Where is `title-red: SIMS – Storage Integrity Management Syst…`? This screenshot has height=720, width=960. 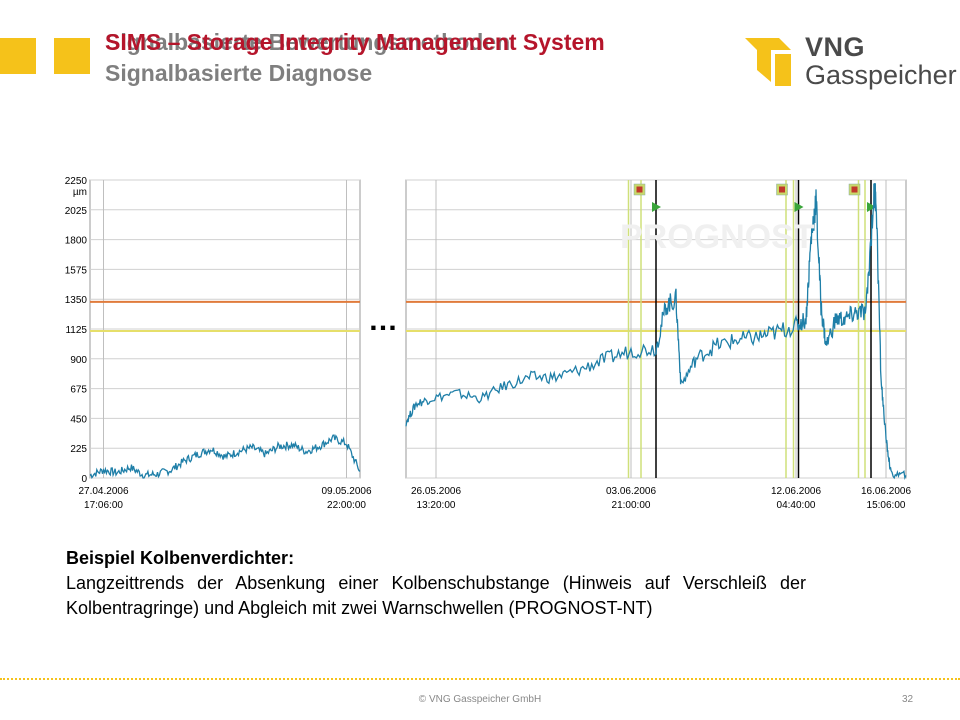
title-red: SIMS – Storage Integrity Management Syst… is located at coordinates (355, 42).